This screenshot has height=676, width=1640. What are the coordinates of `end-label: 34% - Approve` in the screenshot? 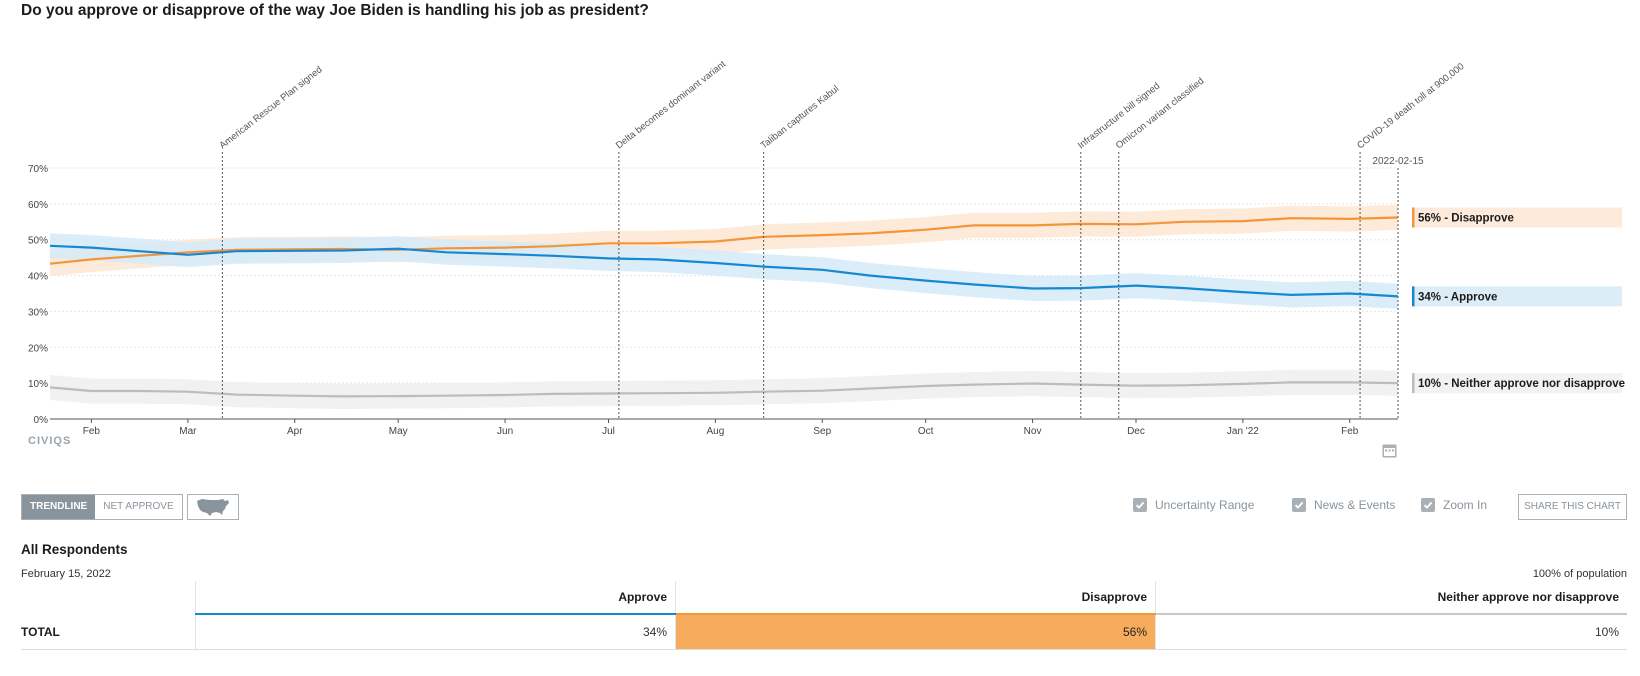 It's located at (1457, 297).